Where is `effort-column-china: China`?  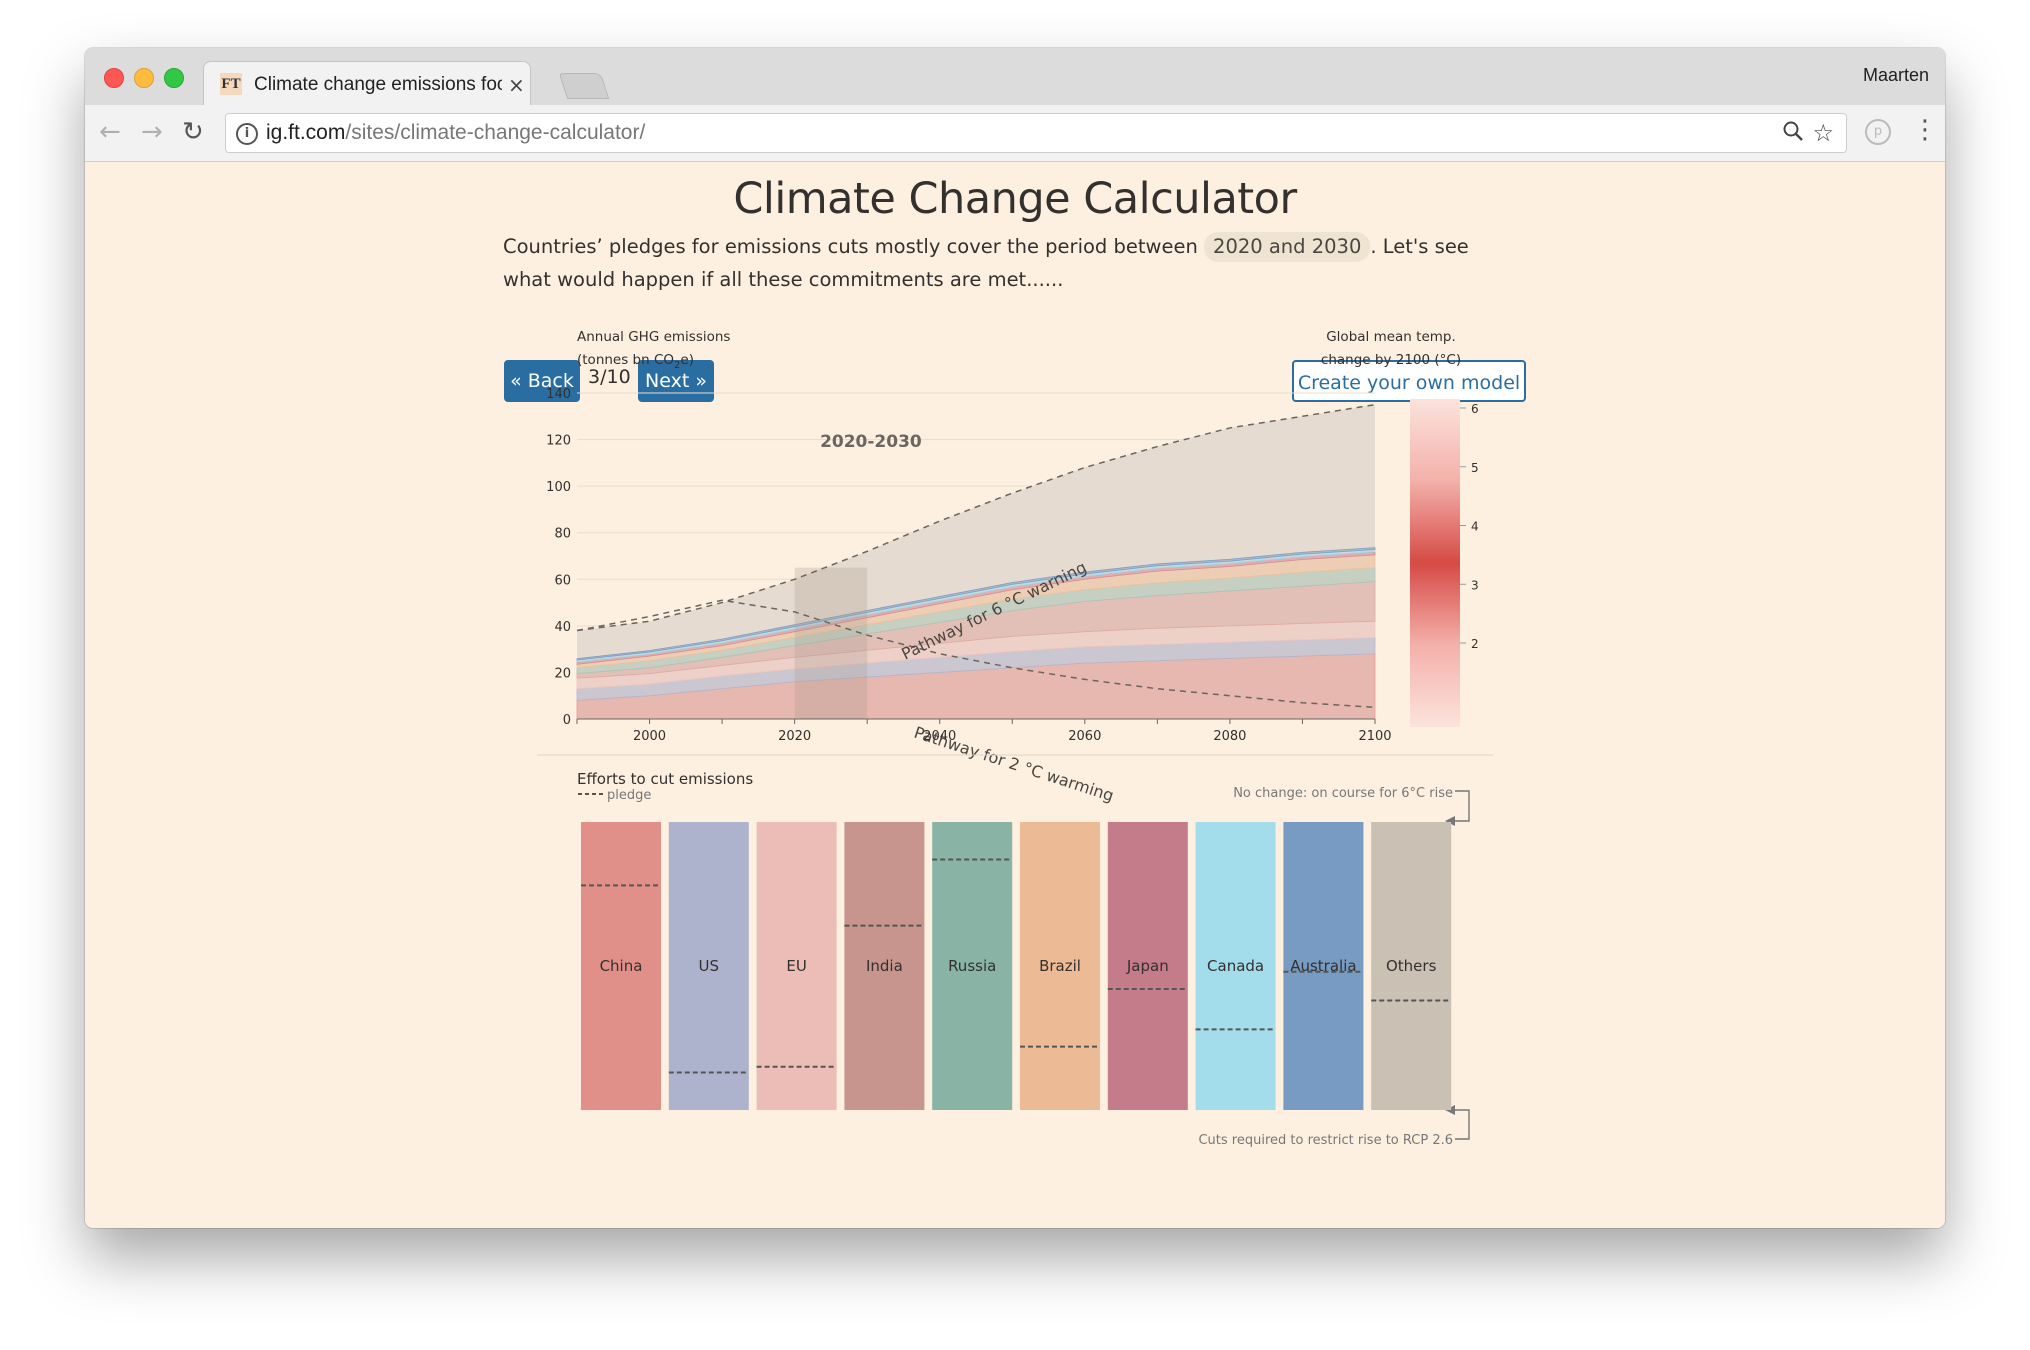
effort-column-china: China is located at coordinates (621, 966).